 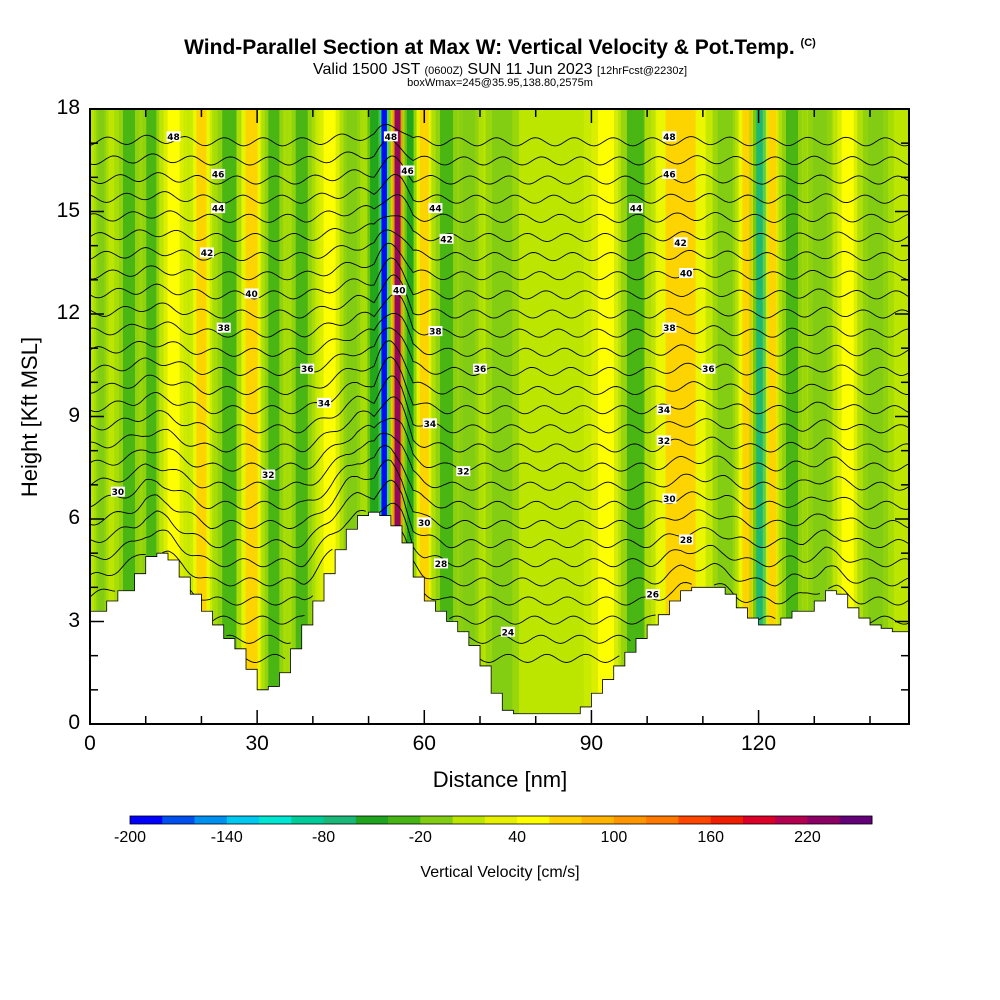 I want to click on contour-label-text: 26, so click(x=652, y=596).